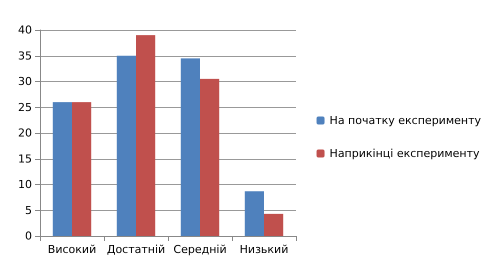 Image resolution: width=499 pixels, height=274 pixels. Describe the element at coordinates (25, 81) in the screenshot. I see `y-tick-label: 30` at that location.